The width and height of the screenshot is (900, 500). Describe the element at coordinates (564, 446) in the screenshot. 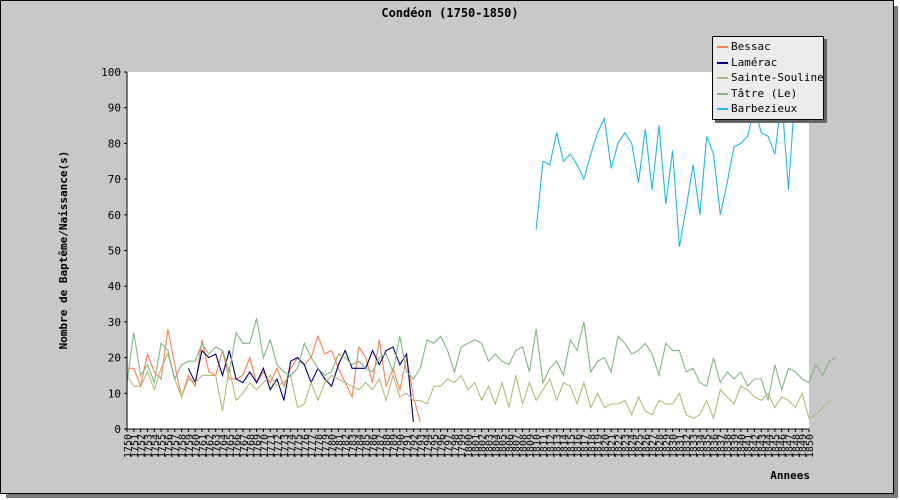

I see `x-tick-label: 1814` at that location.